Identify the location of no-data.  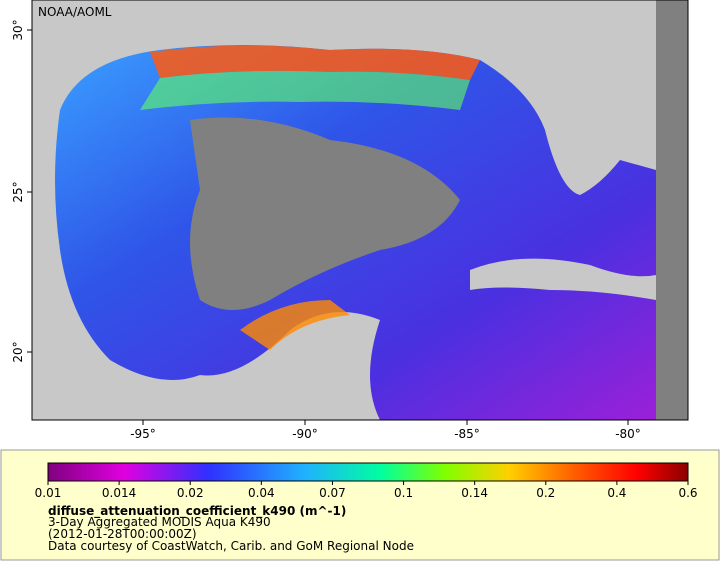
(325, 213).